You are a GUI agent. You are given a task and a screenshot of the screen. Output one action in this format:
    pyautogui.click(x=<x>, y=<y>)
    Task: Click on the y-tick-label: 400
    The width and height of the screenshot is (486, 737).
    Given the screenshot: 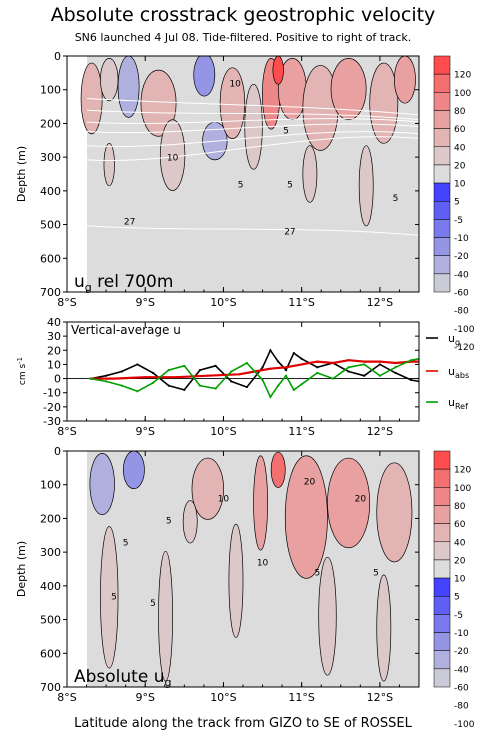 What is the action you would take?
    pyautogui.click(x=50, y=191)
    